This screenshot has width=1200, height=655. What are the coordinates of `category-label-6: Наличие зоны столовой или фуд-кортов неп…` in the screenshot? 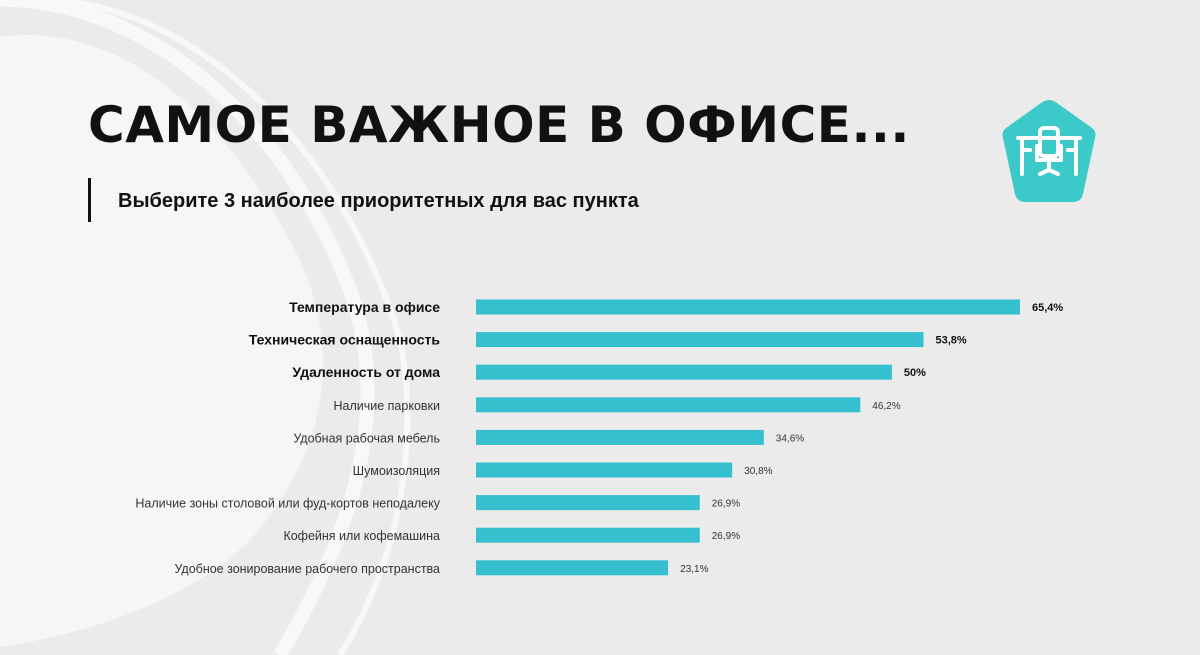 It's located at (287, 504).